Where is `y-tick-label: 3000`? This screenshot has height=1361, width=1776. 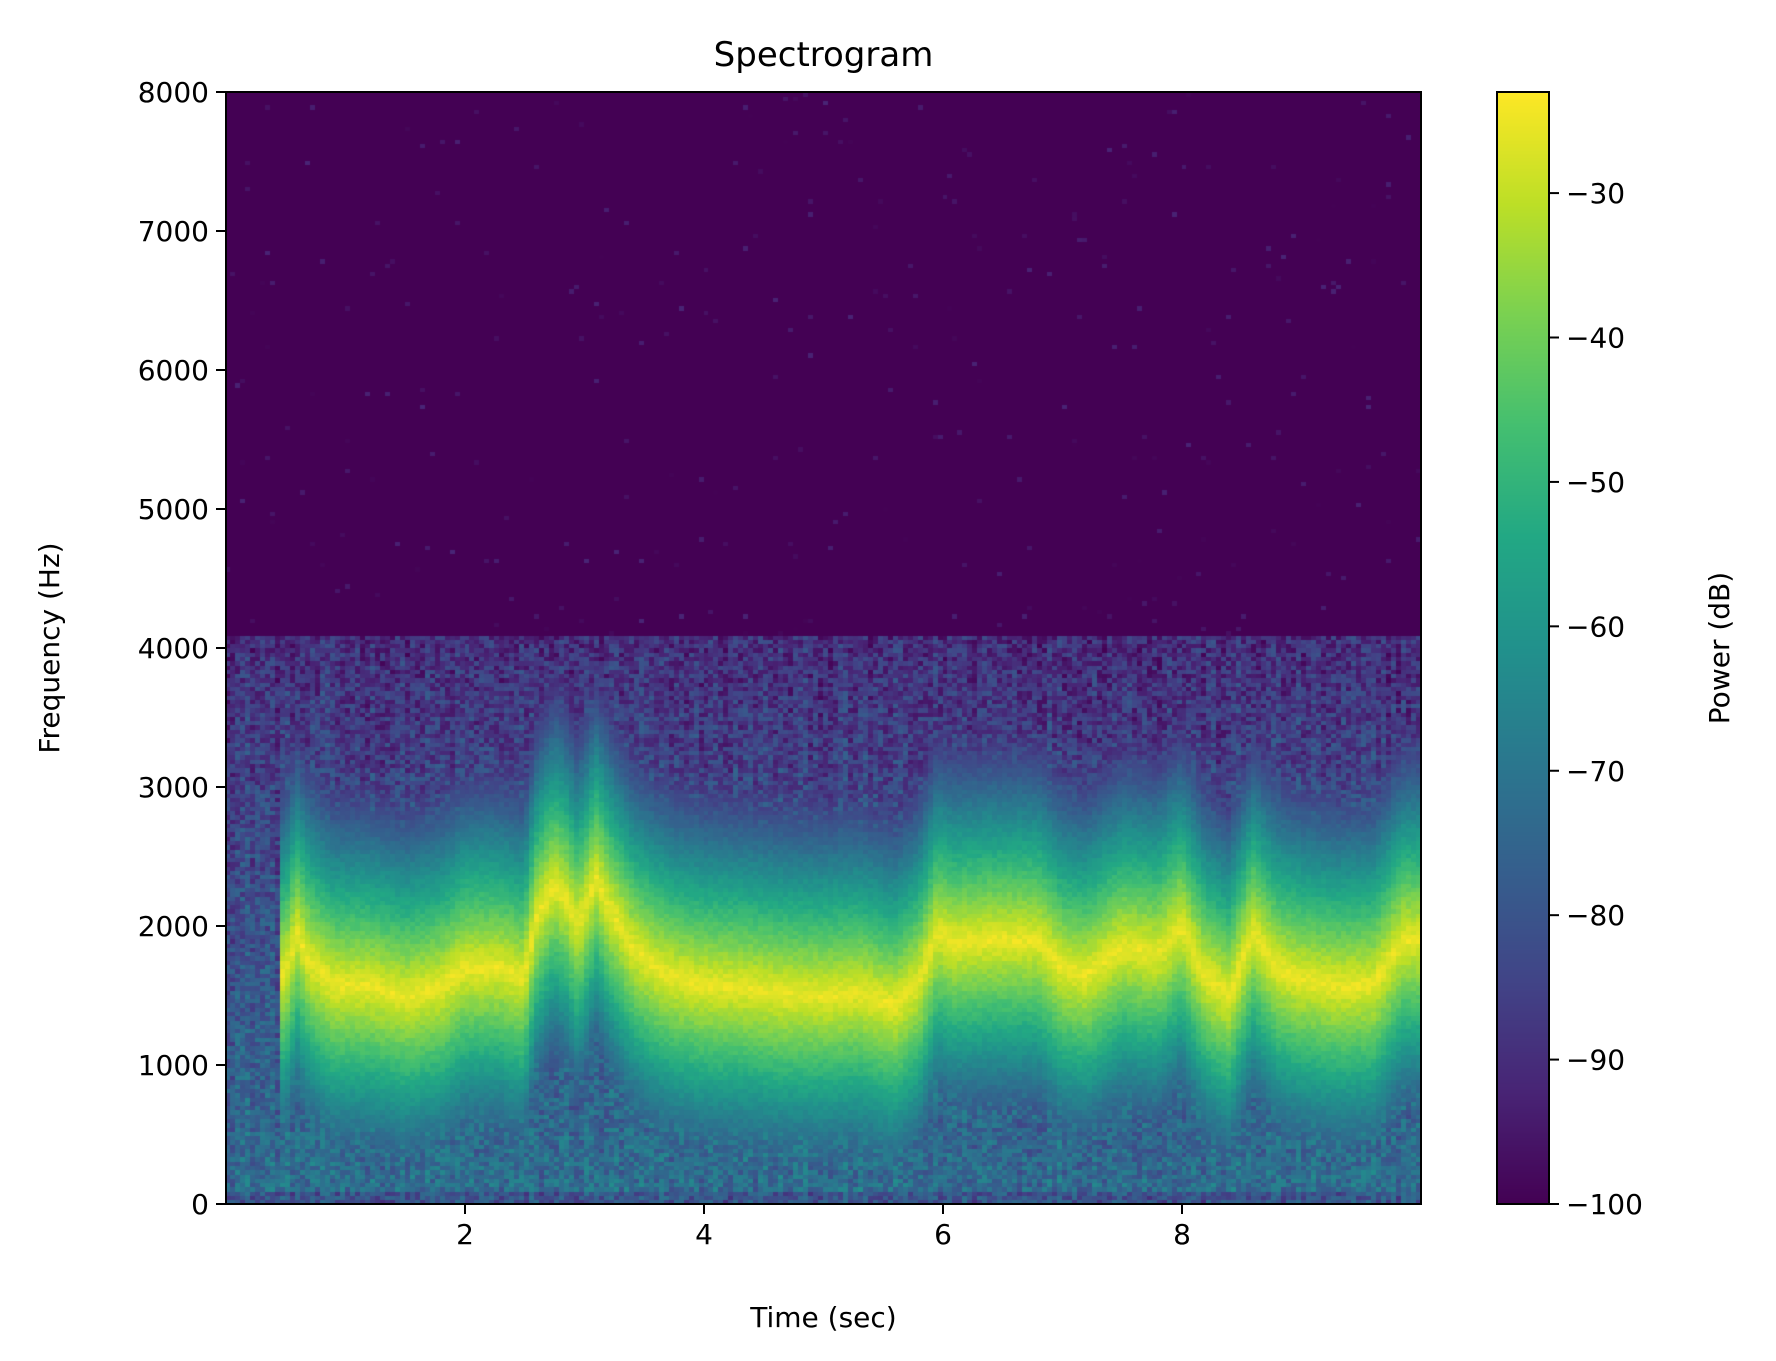
y-tick-label: 3000 is located at coordinates (173, 787).